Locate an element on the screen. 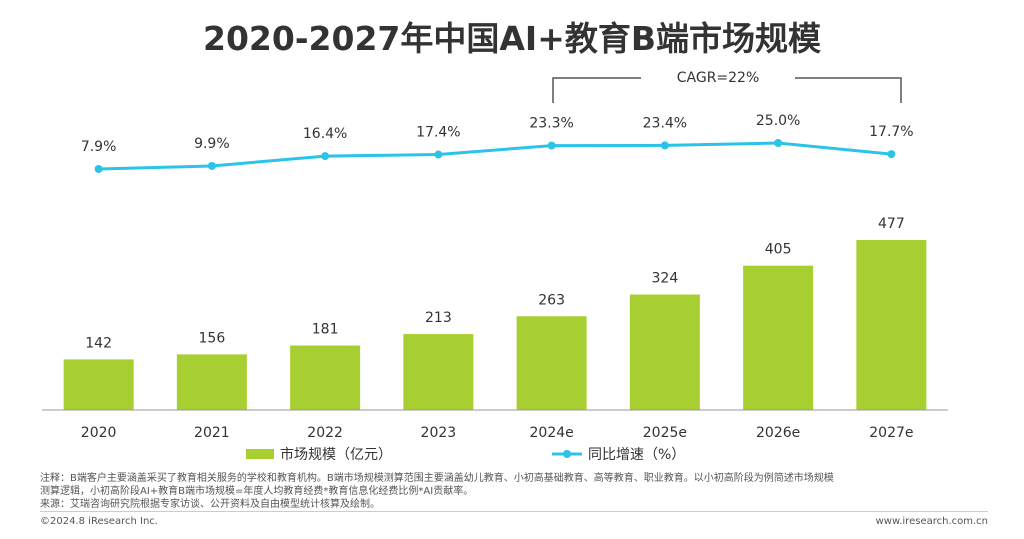 The height and width of the screenshot is (539, 1024). cagr-label: CAGR=22% is located at coordinates (718, 78).